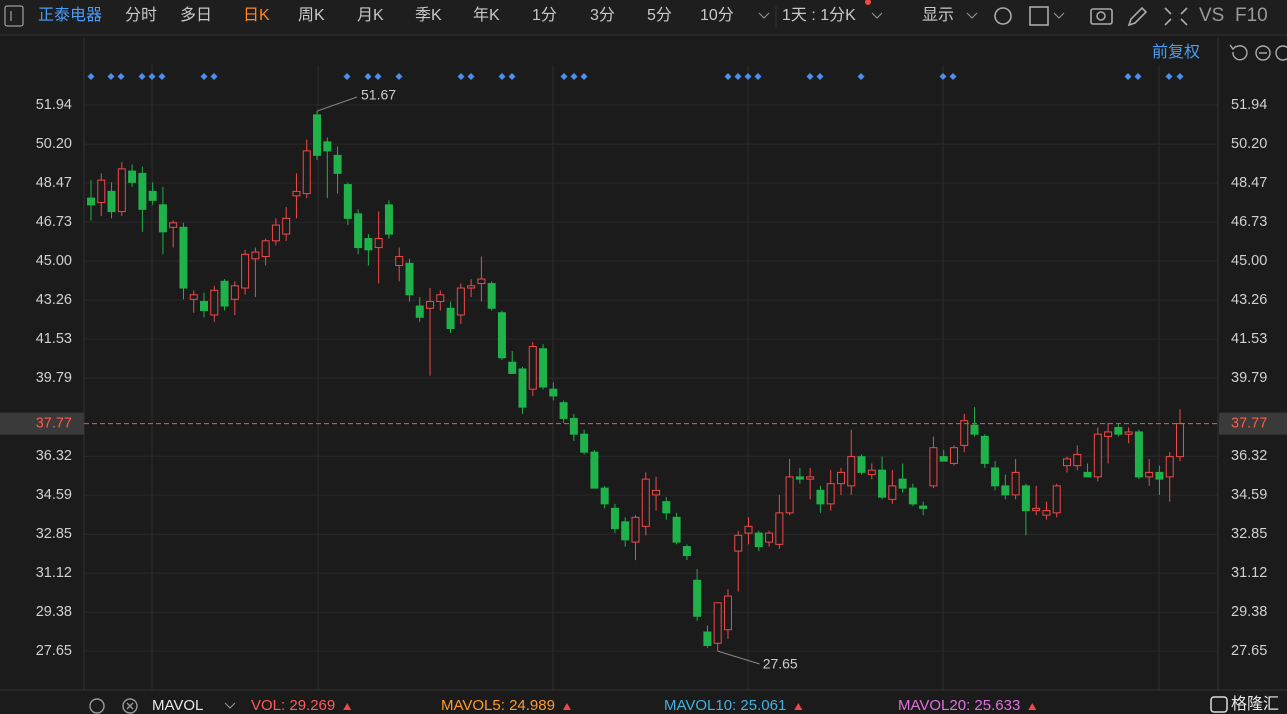  Describe the element at coordinates (1249, 261) in the screenshot. I see `y-tick-label-right: 45.00` at that location.